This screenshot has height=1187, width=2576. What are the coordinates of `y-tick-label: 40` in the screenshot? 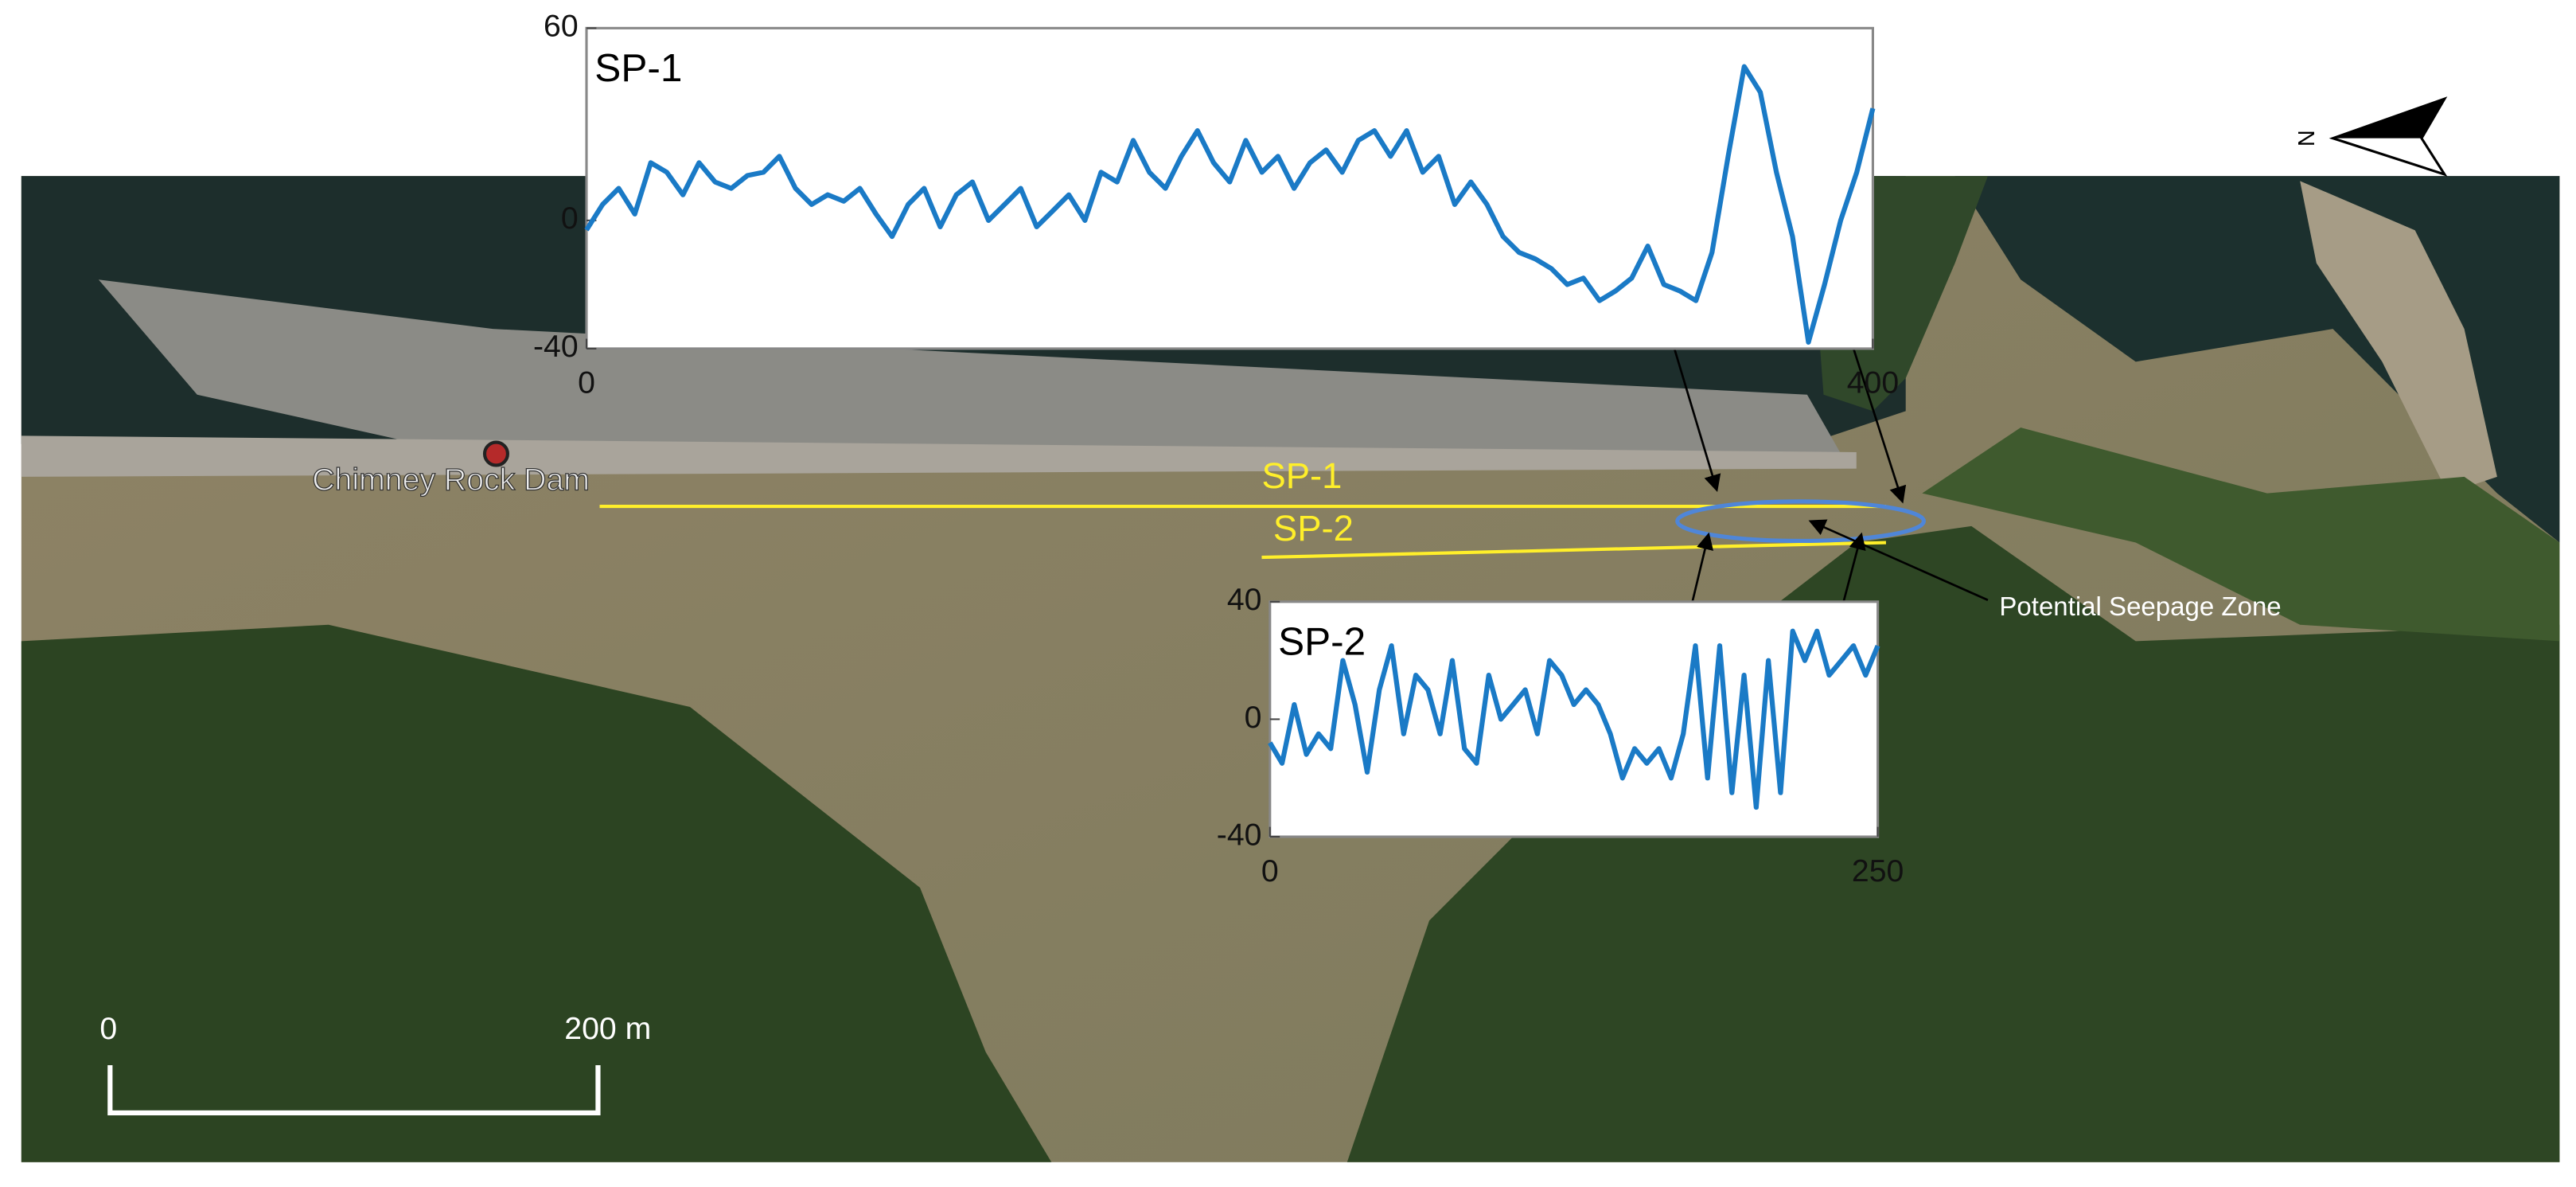 It's located at (1244, 599).